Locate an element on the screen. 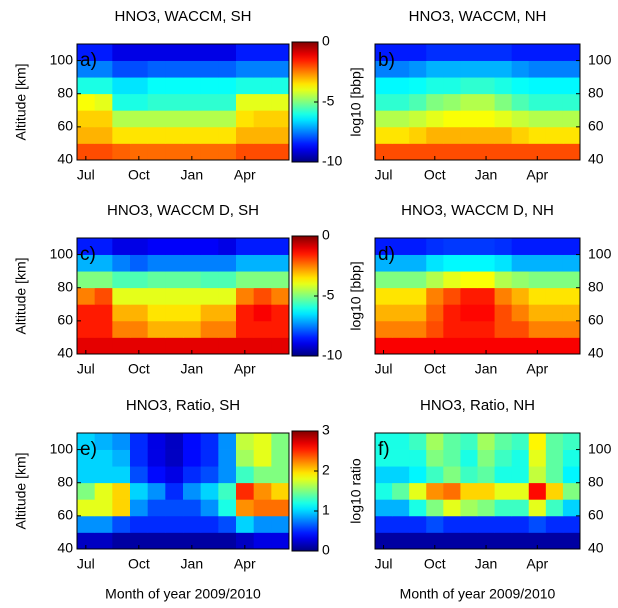 The width and height of the screenshot is (618, 608). x-axis-label: Month of year 2009/2010 is located at coordinates (183, 594).